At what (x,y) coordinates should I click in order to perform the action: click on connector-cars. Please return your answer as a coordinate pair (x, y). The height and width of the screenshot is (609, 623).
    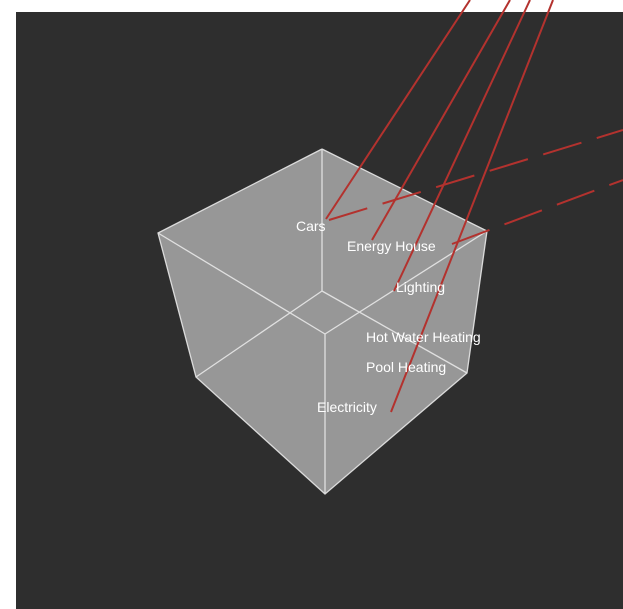
    Looking at the image, I should click on (398, 110).